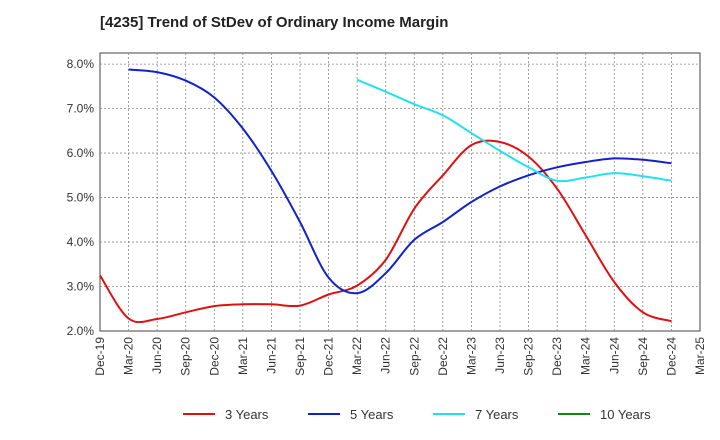  I want to click on x-tick-label: Jun-23, so click(500, 355).